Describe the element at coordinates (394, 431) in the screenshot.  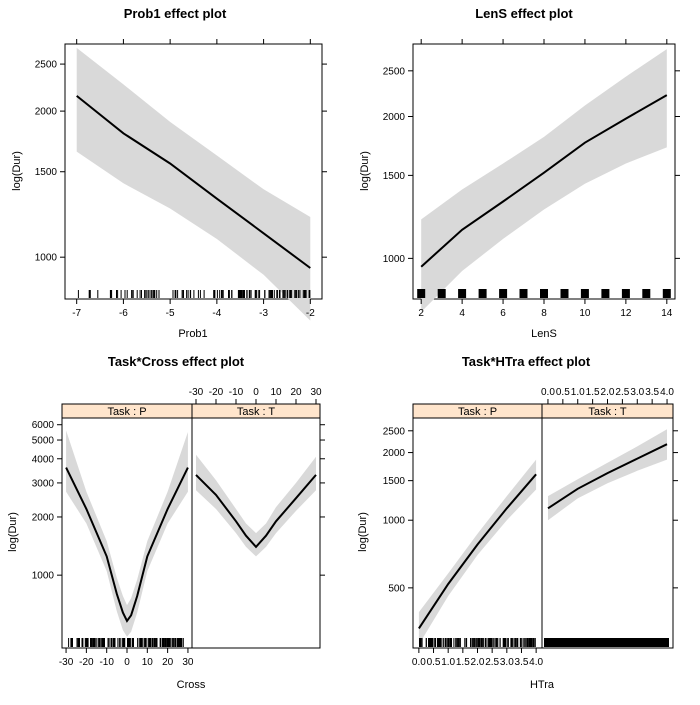
I see `task-htra-y-tick-label: 2500` at that location.